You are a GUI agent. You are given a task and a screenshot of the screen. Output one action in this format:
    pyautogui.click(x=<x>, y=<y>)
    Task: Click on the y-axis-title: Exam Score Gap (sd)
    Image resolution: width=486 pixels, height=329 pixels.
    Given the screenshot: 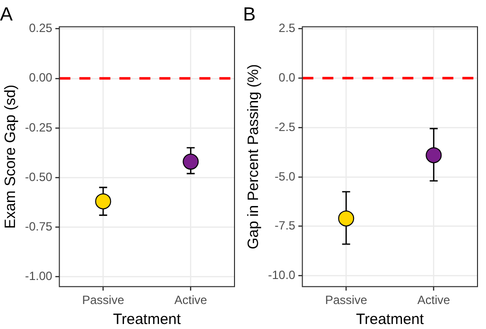 What is the action you would take?
    pyautogui.click(x=11, y=156)
    